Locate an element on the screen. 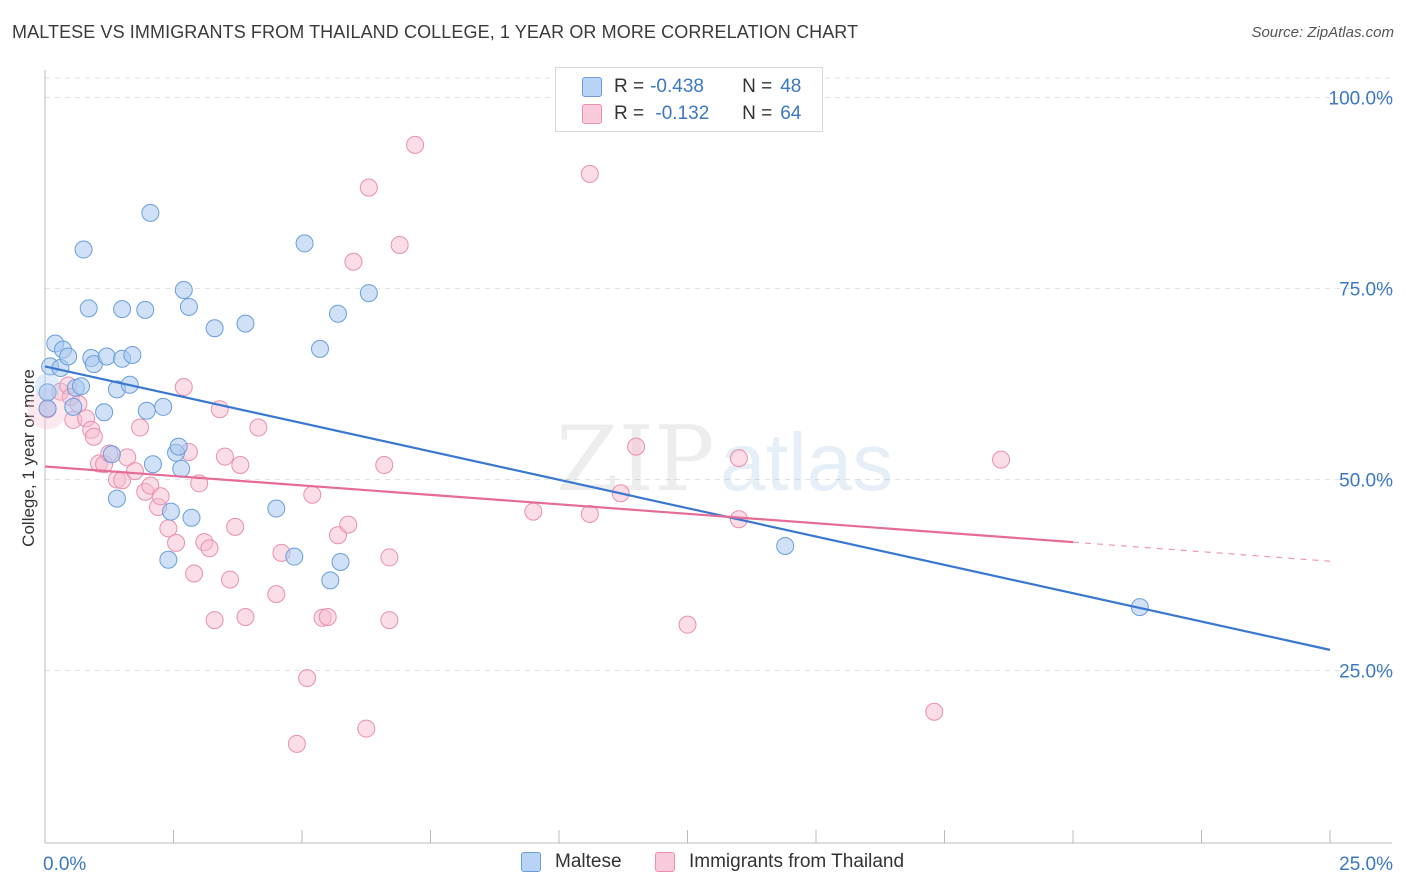 Image resolution: width=1406 pixels, height=892 pixels. correlation-legend: R = -0.438 N = 48 R = -0.132 N = 64 is located at coordinates (689, 99).